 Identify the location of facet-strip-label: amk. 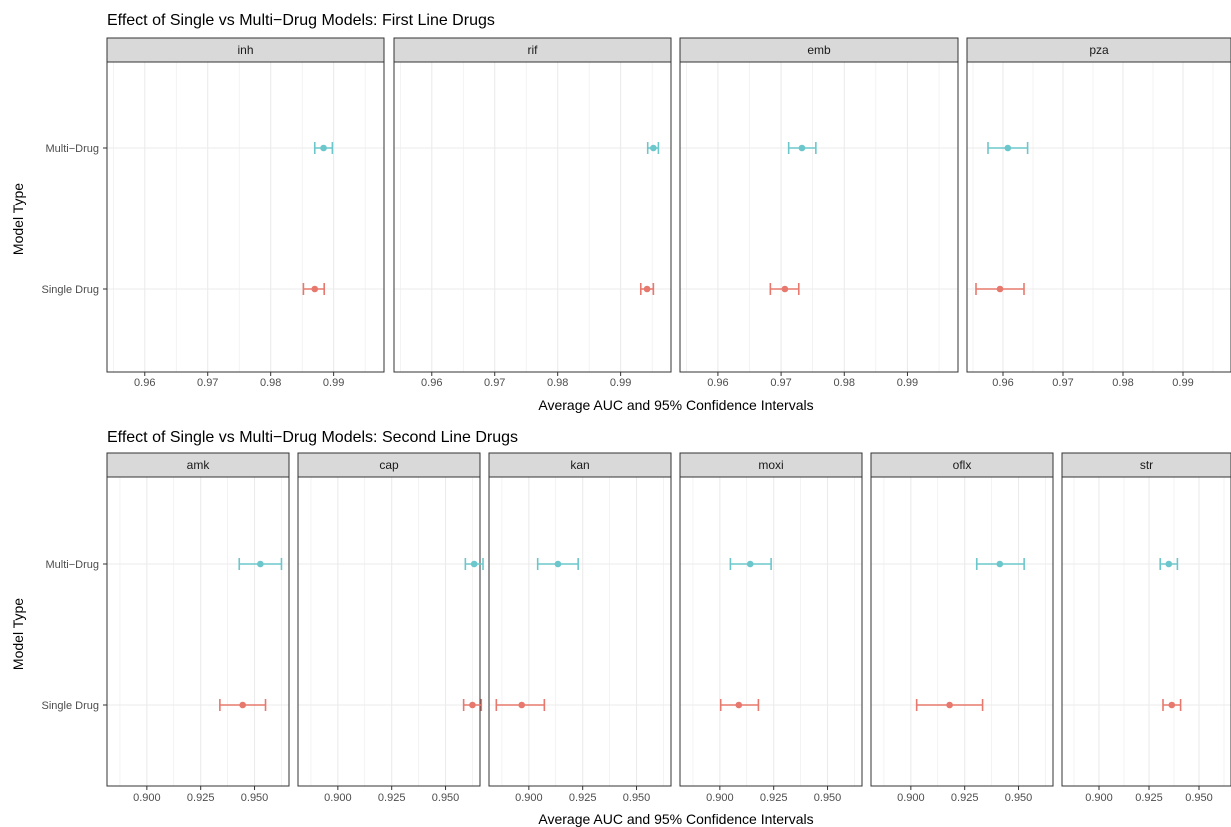
(199, 465).